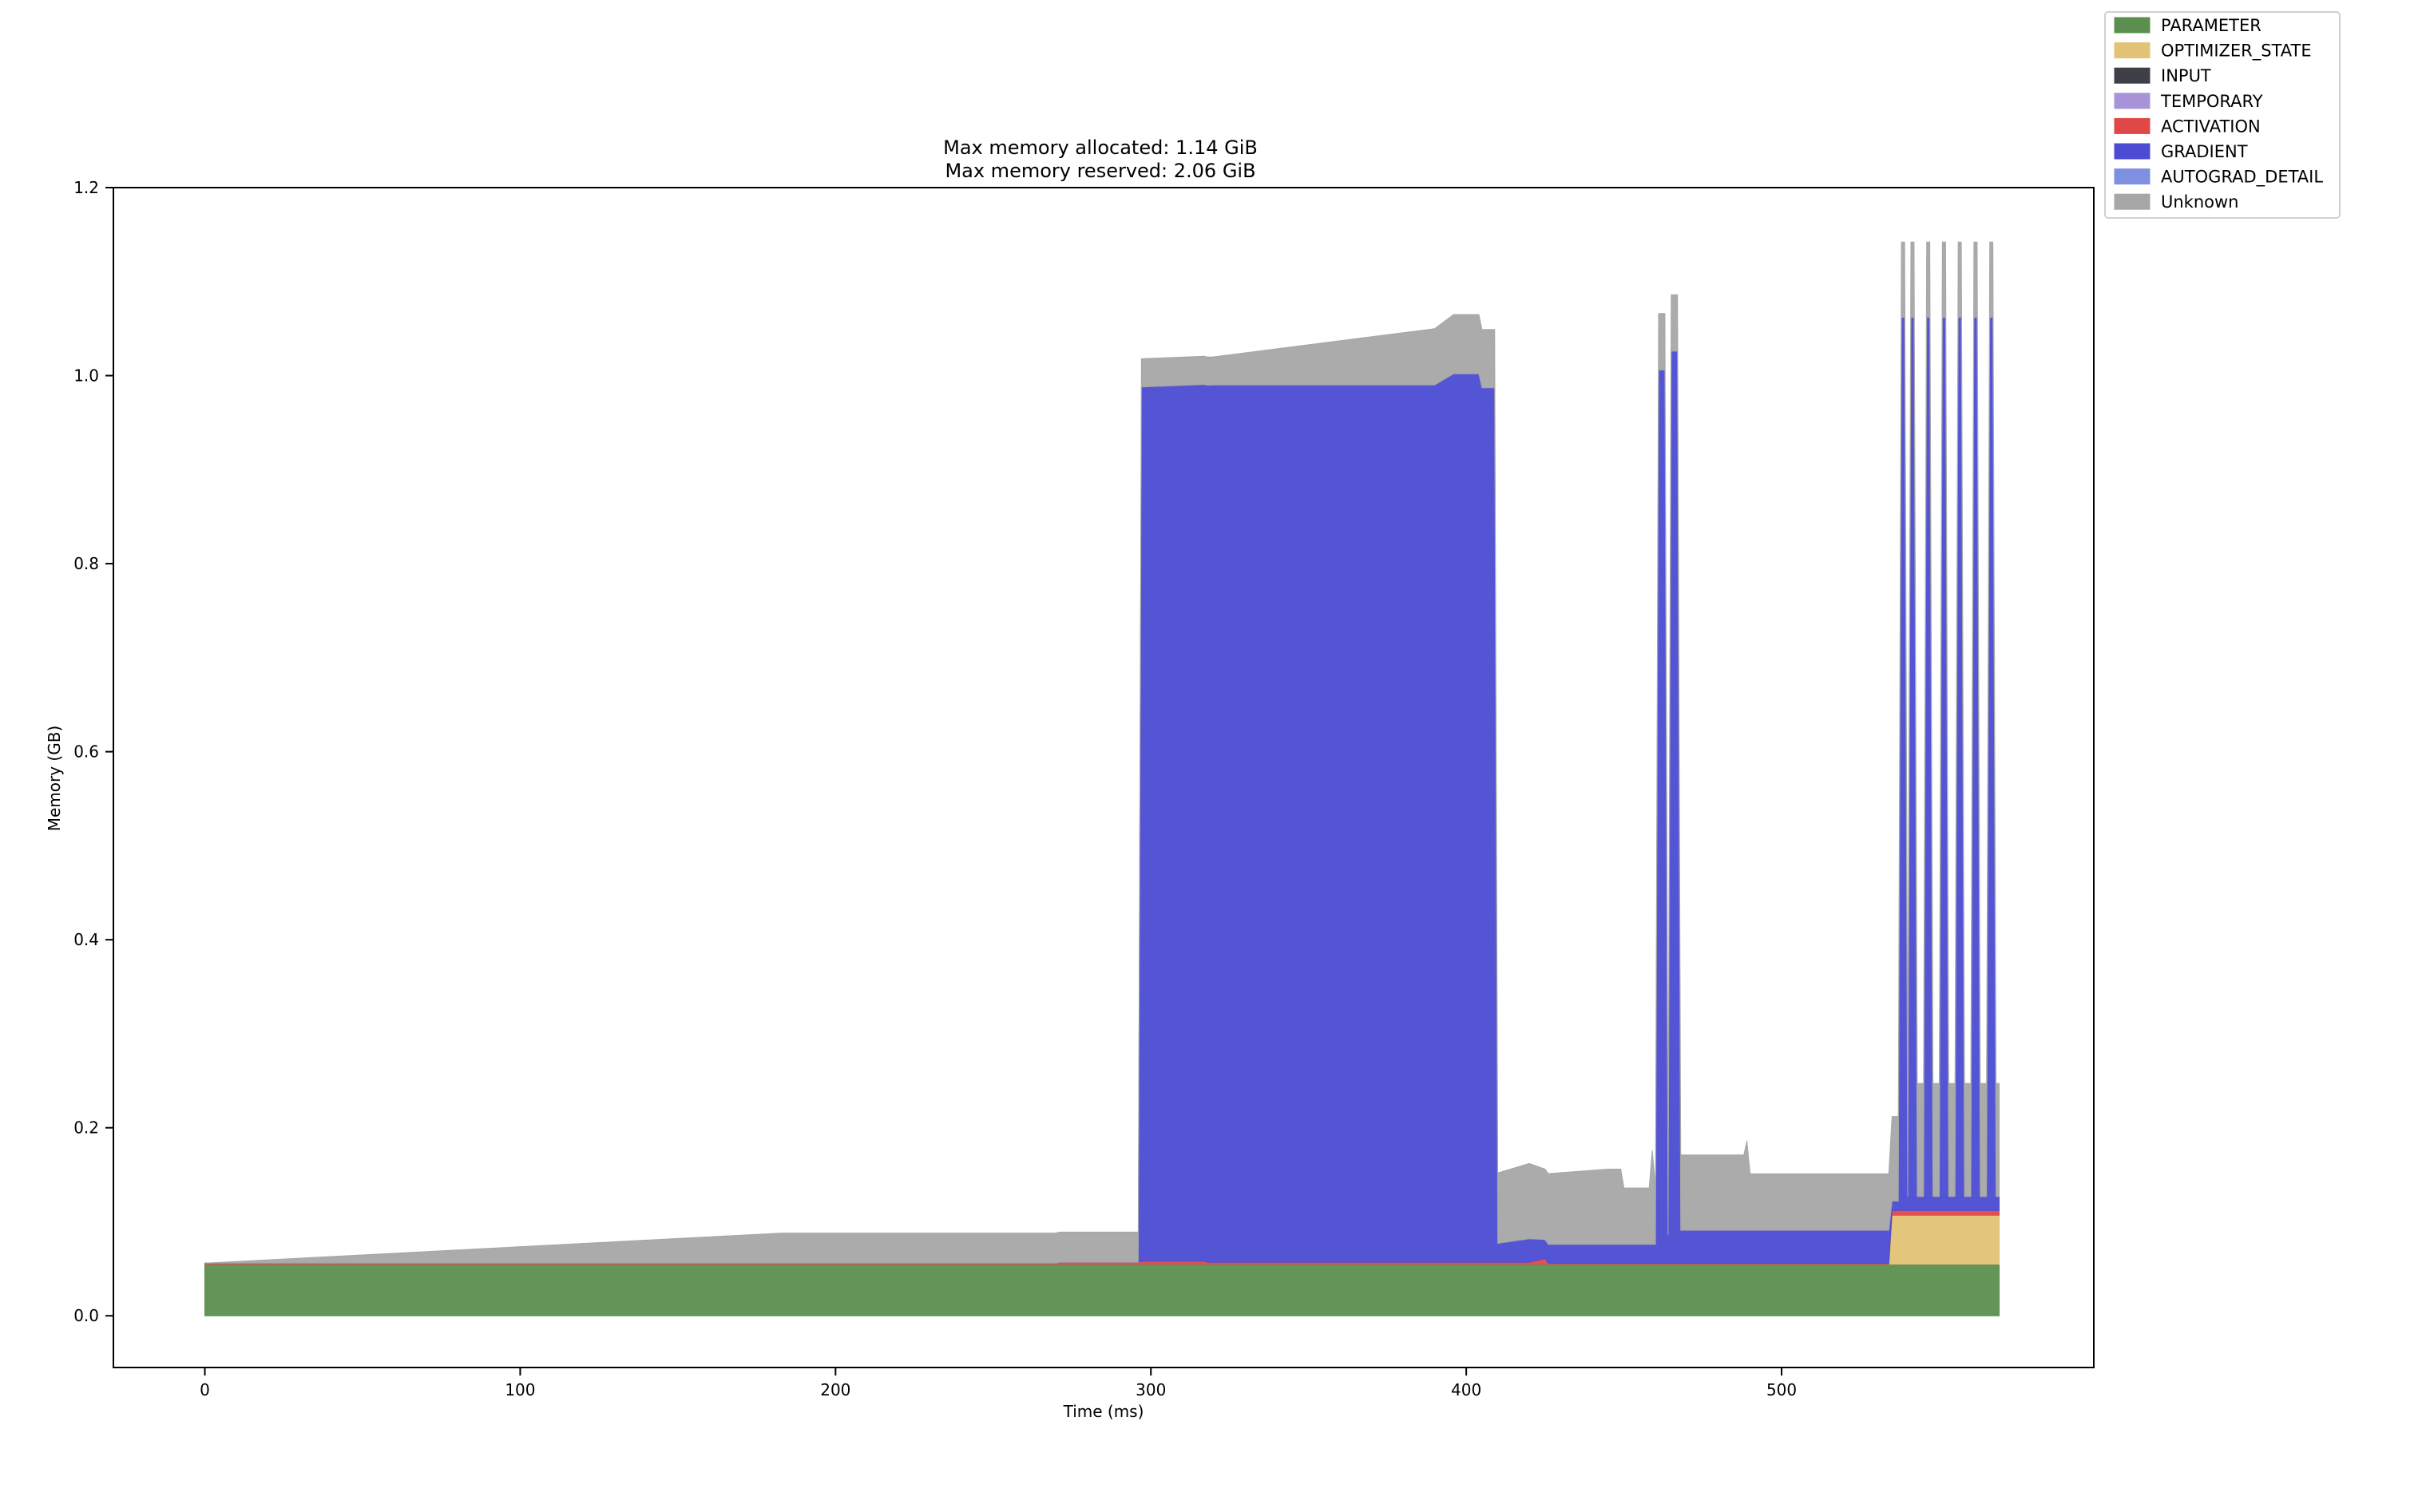 The image size is (2426, 1512). I want to click on legend-swatch-unknown, so click(2132, 201).